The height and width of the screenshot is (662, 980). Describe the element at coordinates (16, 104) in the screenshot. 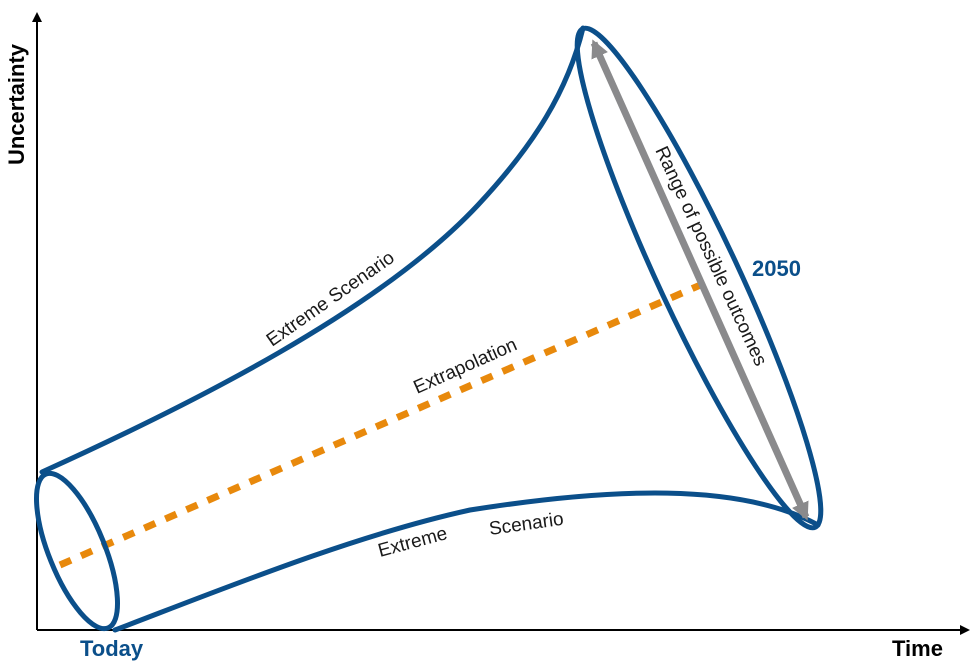

I see `y-axis-title: Uncertainty` at that location.